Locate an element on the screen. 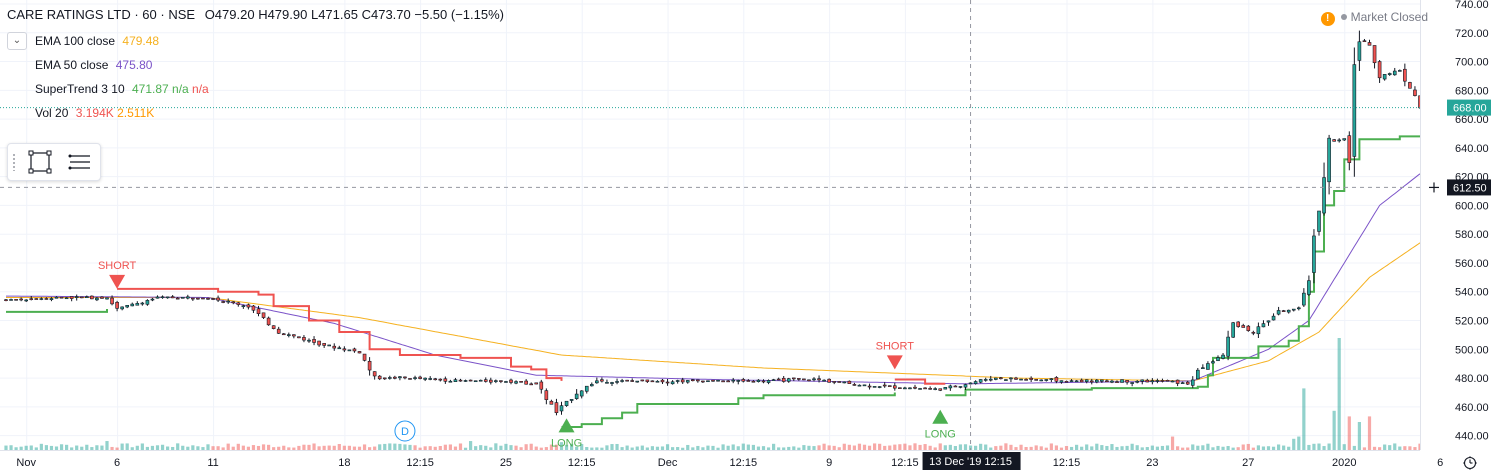 This screenshot has height=474, width=1494. supertrend-na-1: n/a is located at coordinates (180, 89).